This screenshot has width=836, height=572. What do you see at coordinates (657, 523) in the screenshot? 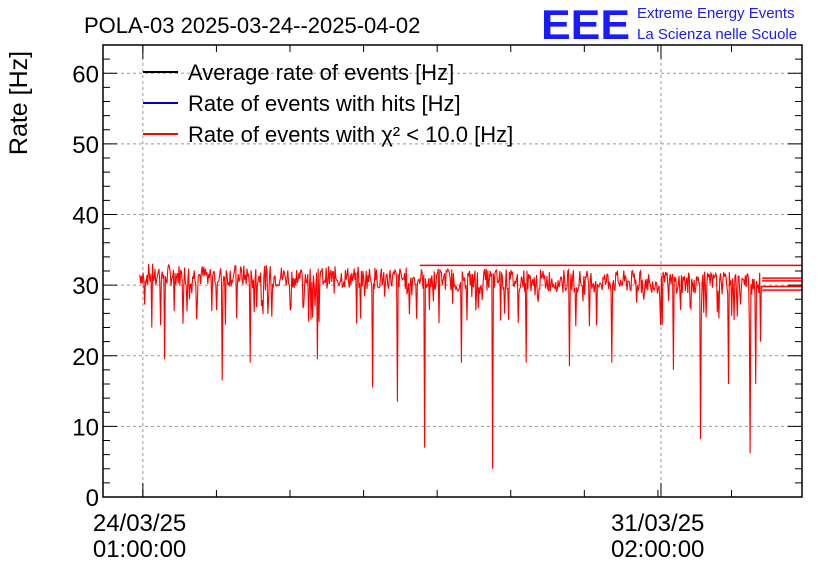
I see `x-tick-label-date: 31/03/25` at bounding box center [657, 523].